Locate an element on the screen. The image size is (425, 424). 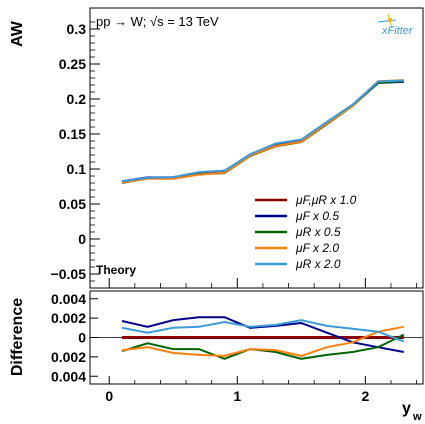
x-tick-label: 0 is located at coordinates (109, 396).